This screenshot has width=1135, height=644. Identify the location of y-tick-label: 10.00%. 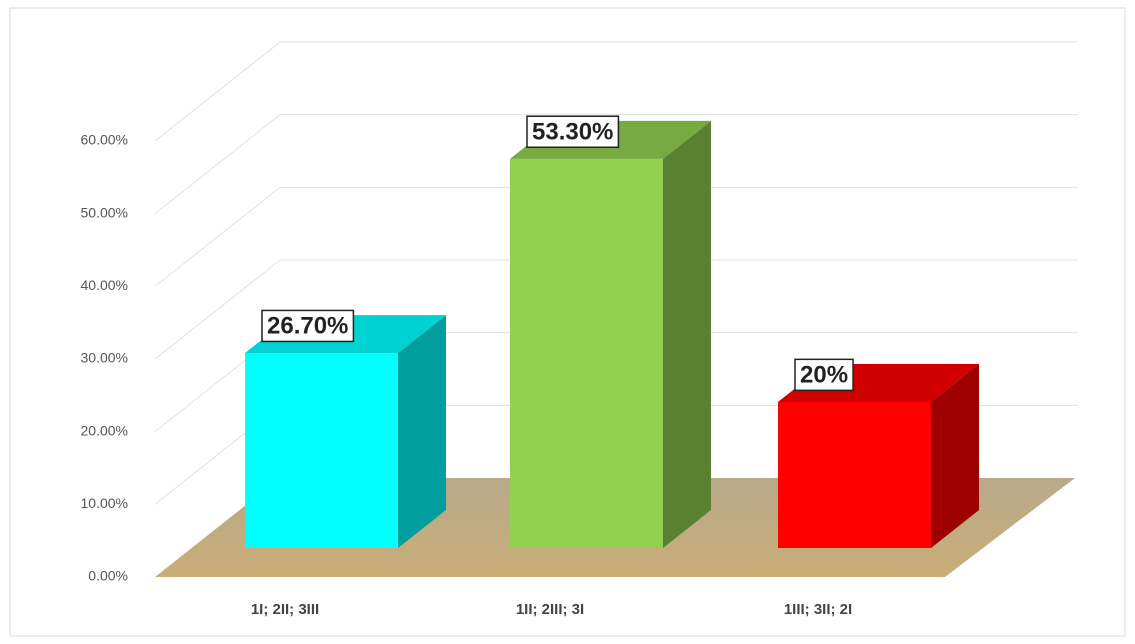
(104, 503).